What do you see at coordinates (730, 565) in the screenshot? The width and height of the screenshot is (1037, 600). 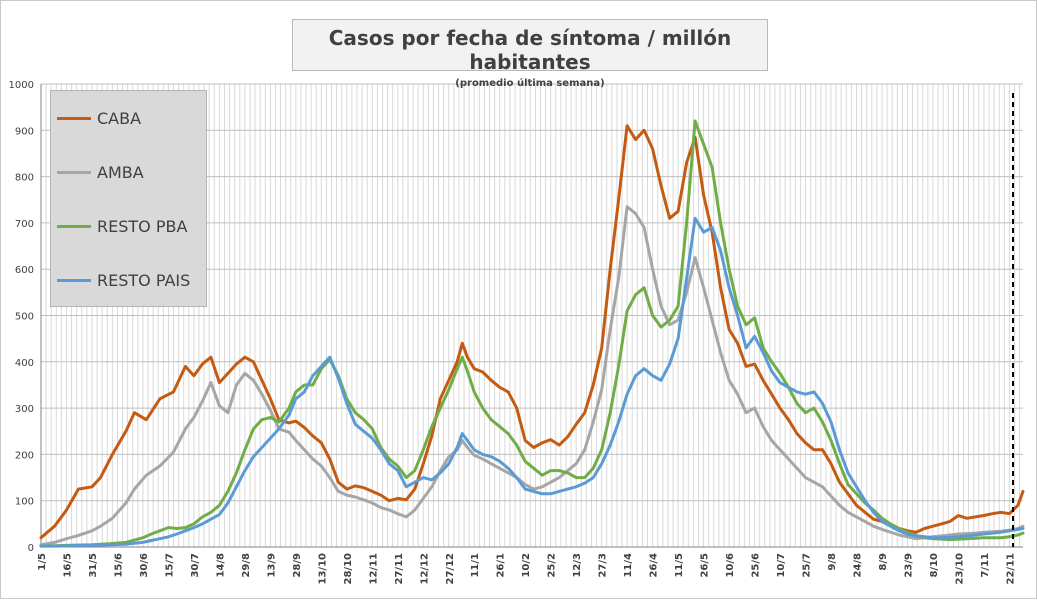 I see `x-tick-label: 10/6` at bounding box center [730, 565].